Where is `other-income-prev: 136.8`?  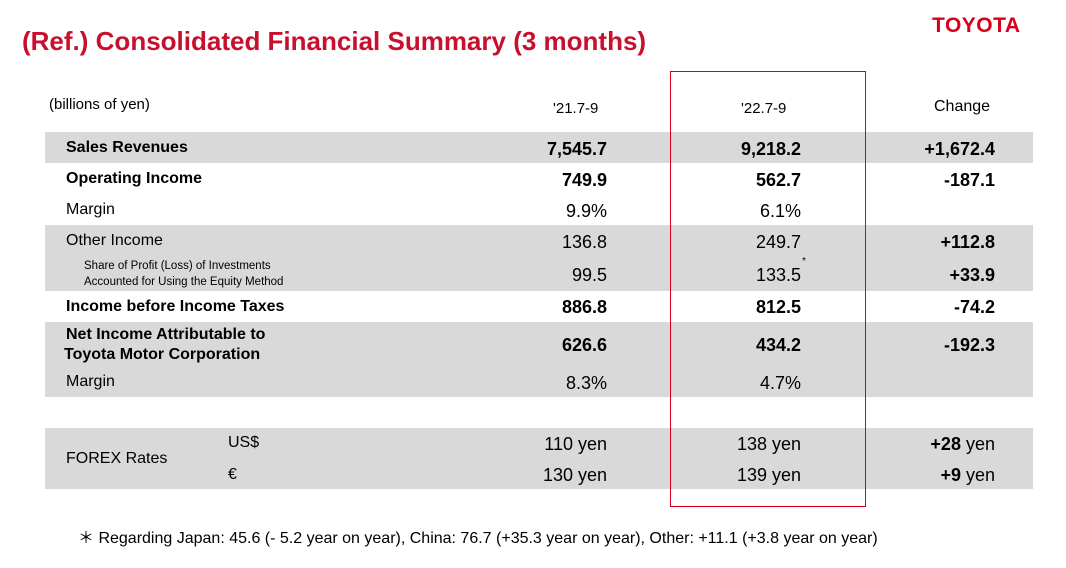 other-income-prev: 136.8 is located at coordinates (584, 242).